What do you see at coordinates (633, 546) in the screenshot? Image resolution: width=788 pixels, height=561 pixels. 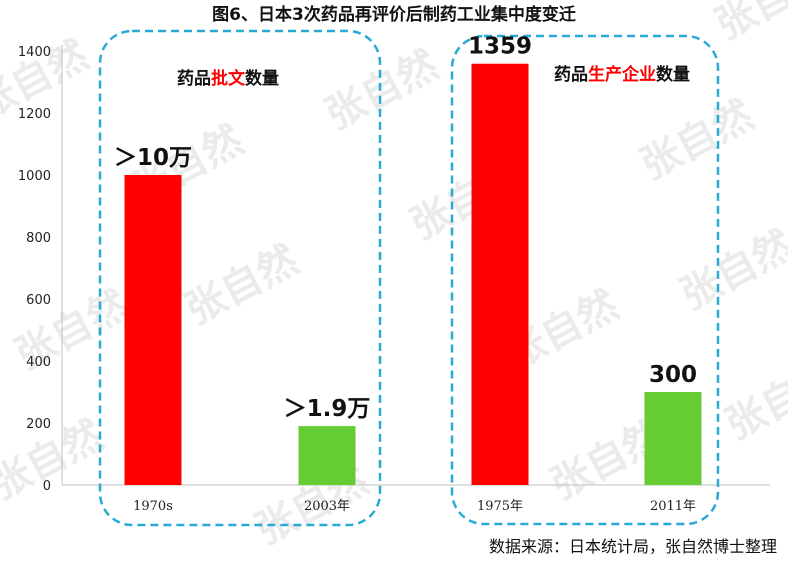 I see `source-note: 数据来源：日本统计局，张自然博士整理` at bounding box center [633, 546].